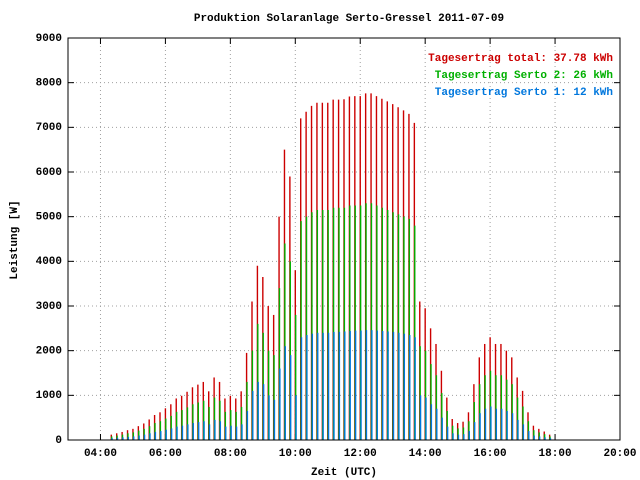  Describe the element at coordinates (230, 454) in the screenshot. I see `x-tick-label: 08:00` at that location.